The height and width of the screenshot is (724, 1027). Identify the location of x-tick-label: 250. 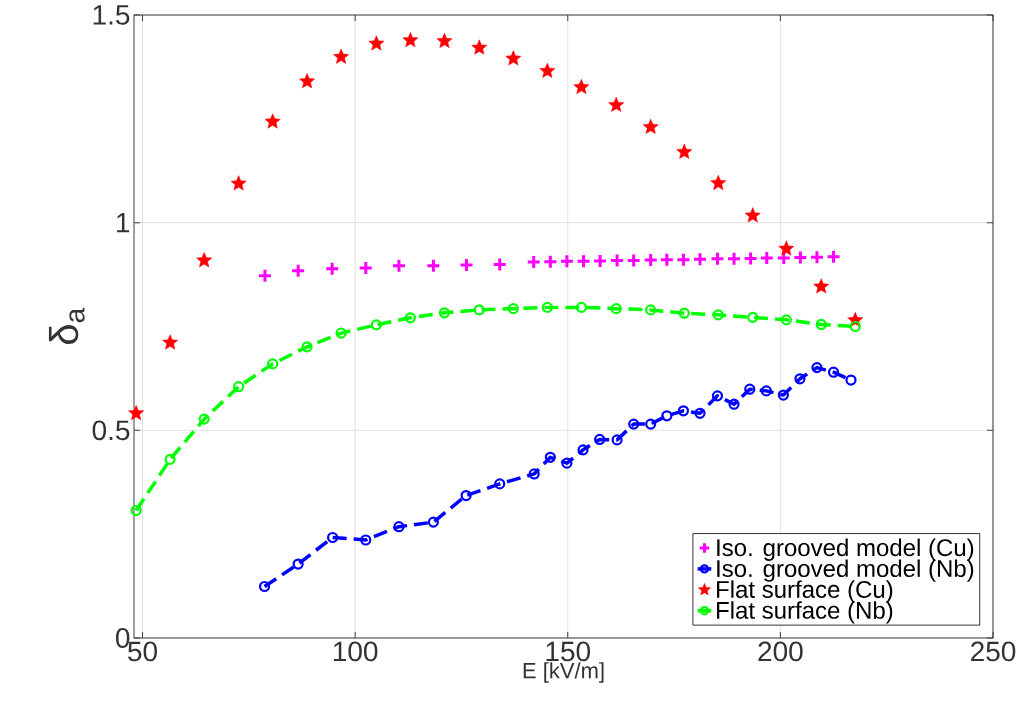
(993, 651).